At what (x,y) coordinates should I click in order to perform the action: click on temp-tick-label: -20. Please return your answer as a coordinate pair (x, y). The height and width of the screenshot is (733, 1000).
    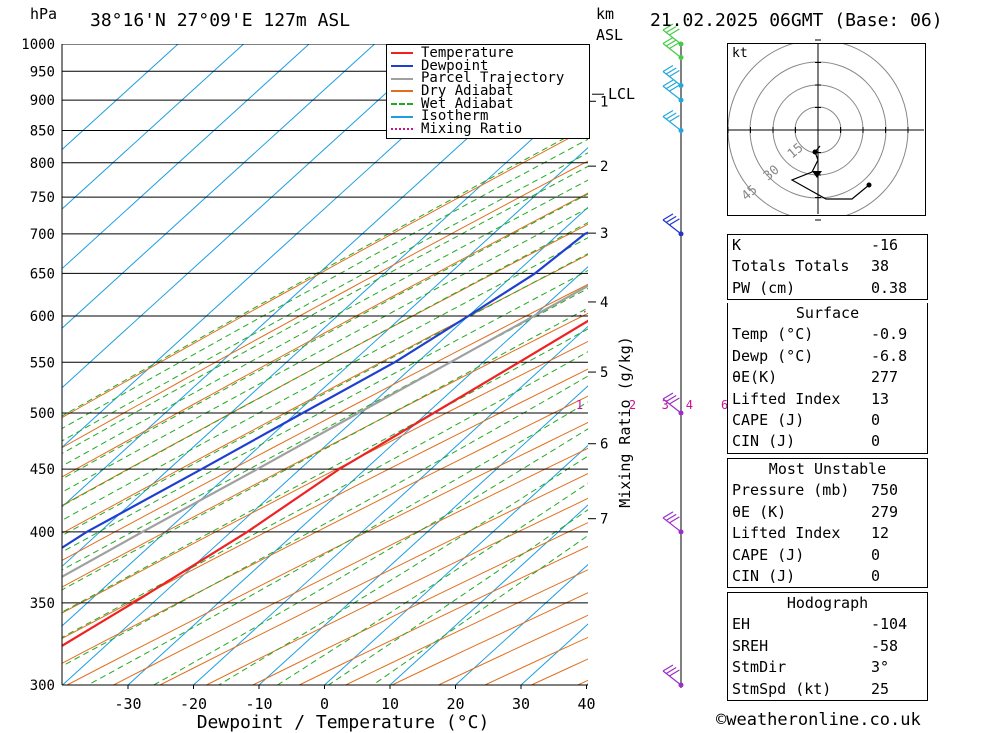
    Looking at the image, I should click on (193, 704).